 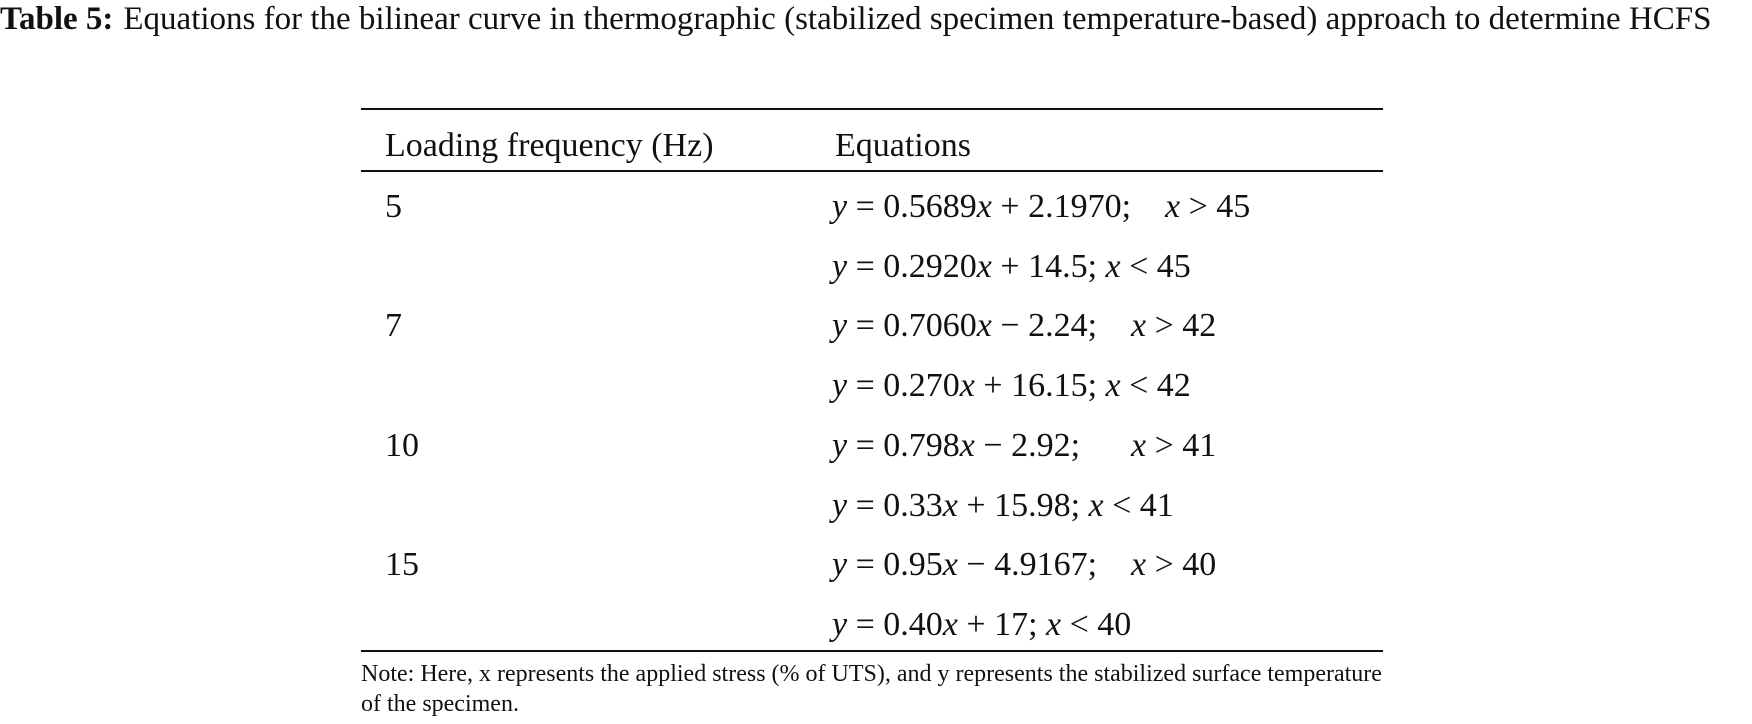 What do you see at coordinates (1024, 445) in the screenshot?
I see `equation-cell: y = 0.798x − 2.92; x > 41` at bounding box center [1024, 445].